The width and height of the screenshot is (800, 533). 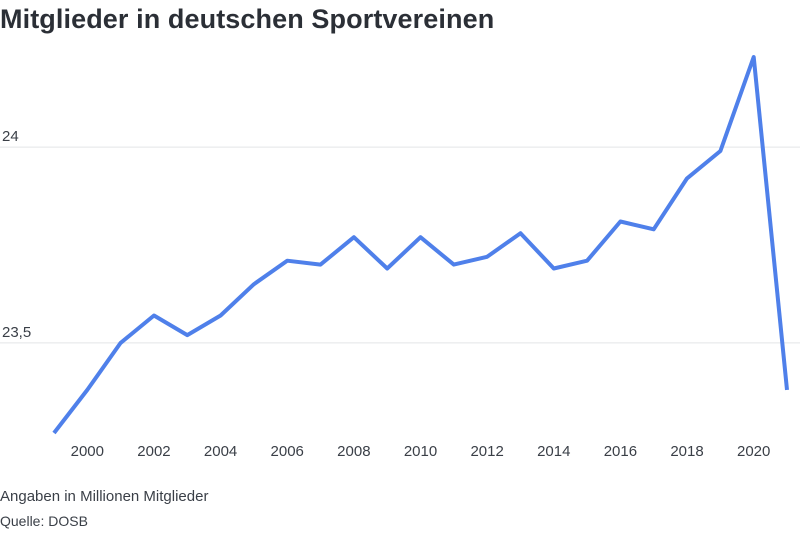 What do you see at coordinates (287, 451) in the screenshot?
I see `x-tick-label: 2006` at bounding box center [287, 451].